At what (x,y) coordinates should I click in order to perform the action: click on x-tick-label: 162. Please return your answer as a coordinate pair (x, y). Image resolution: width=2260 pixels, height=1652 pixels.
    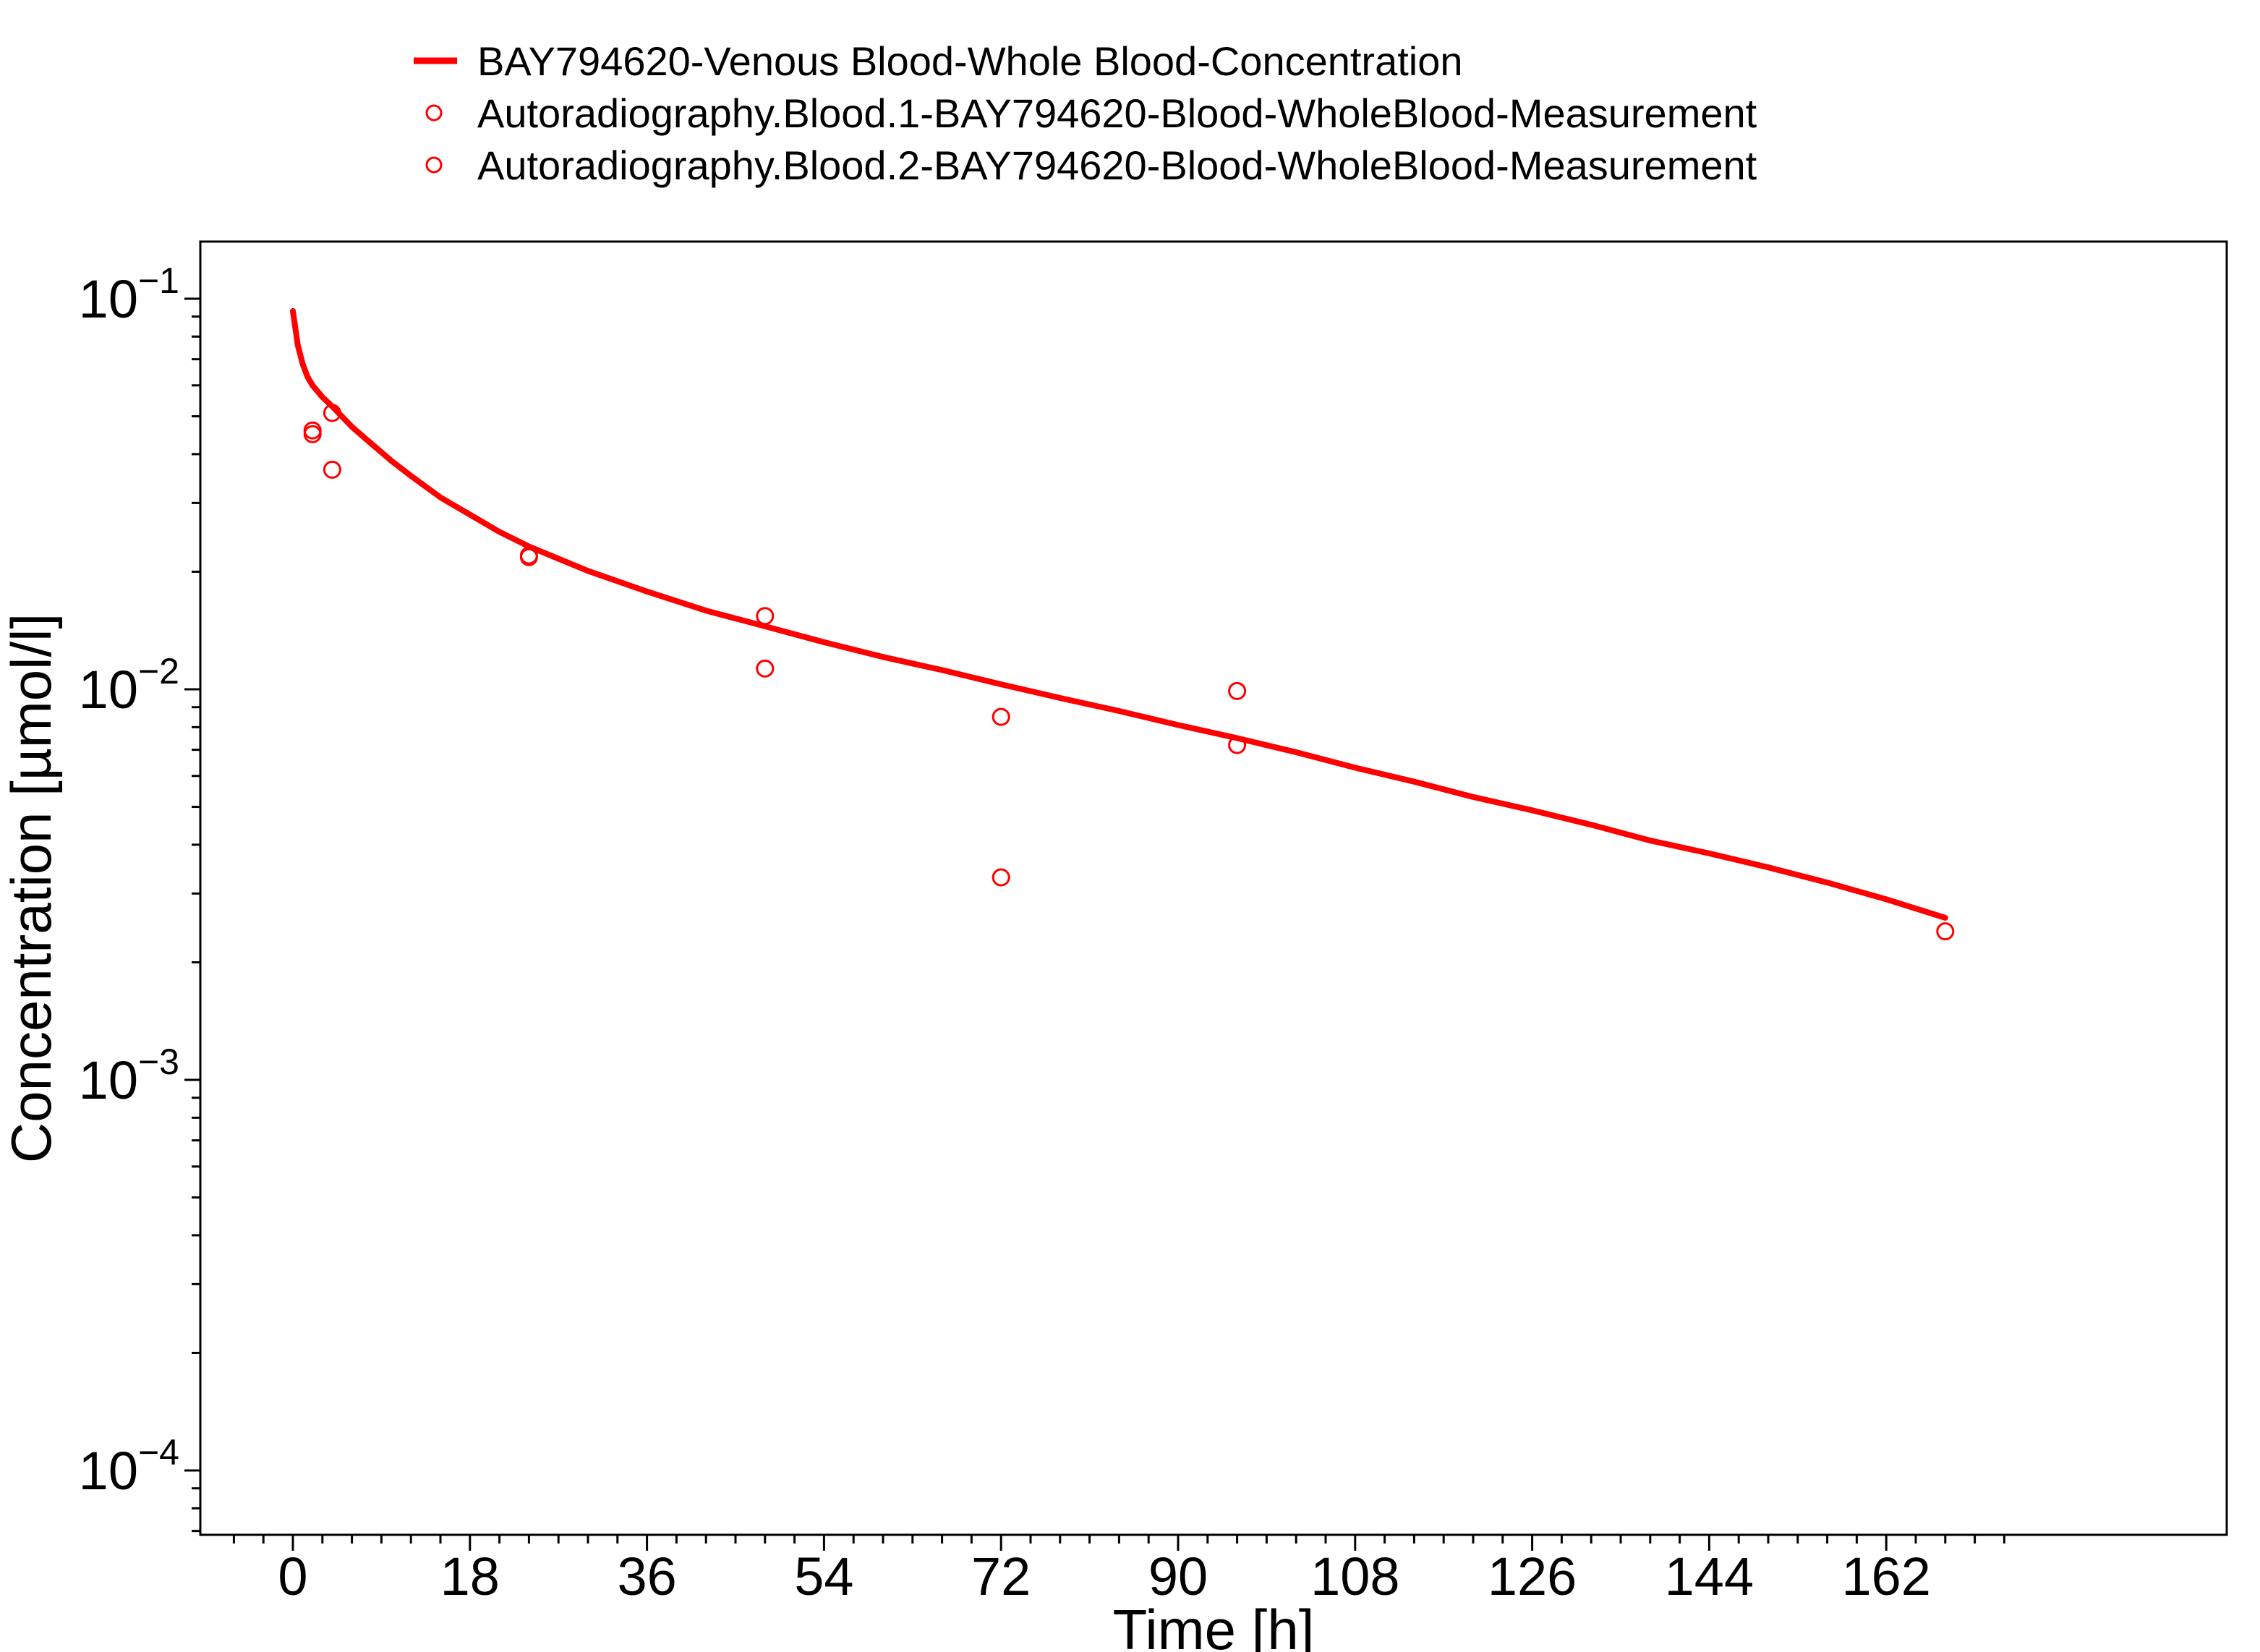
    Looking at the image, I should click on (1885, 1576).